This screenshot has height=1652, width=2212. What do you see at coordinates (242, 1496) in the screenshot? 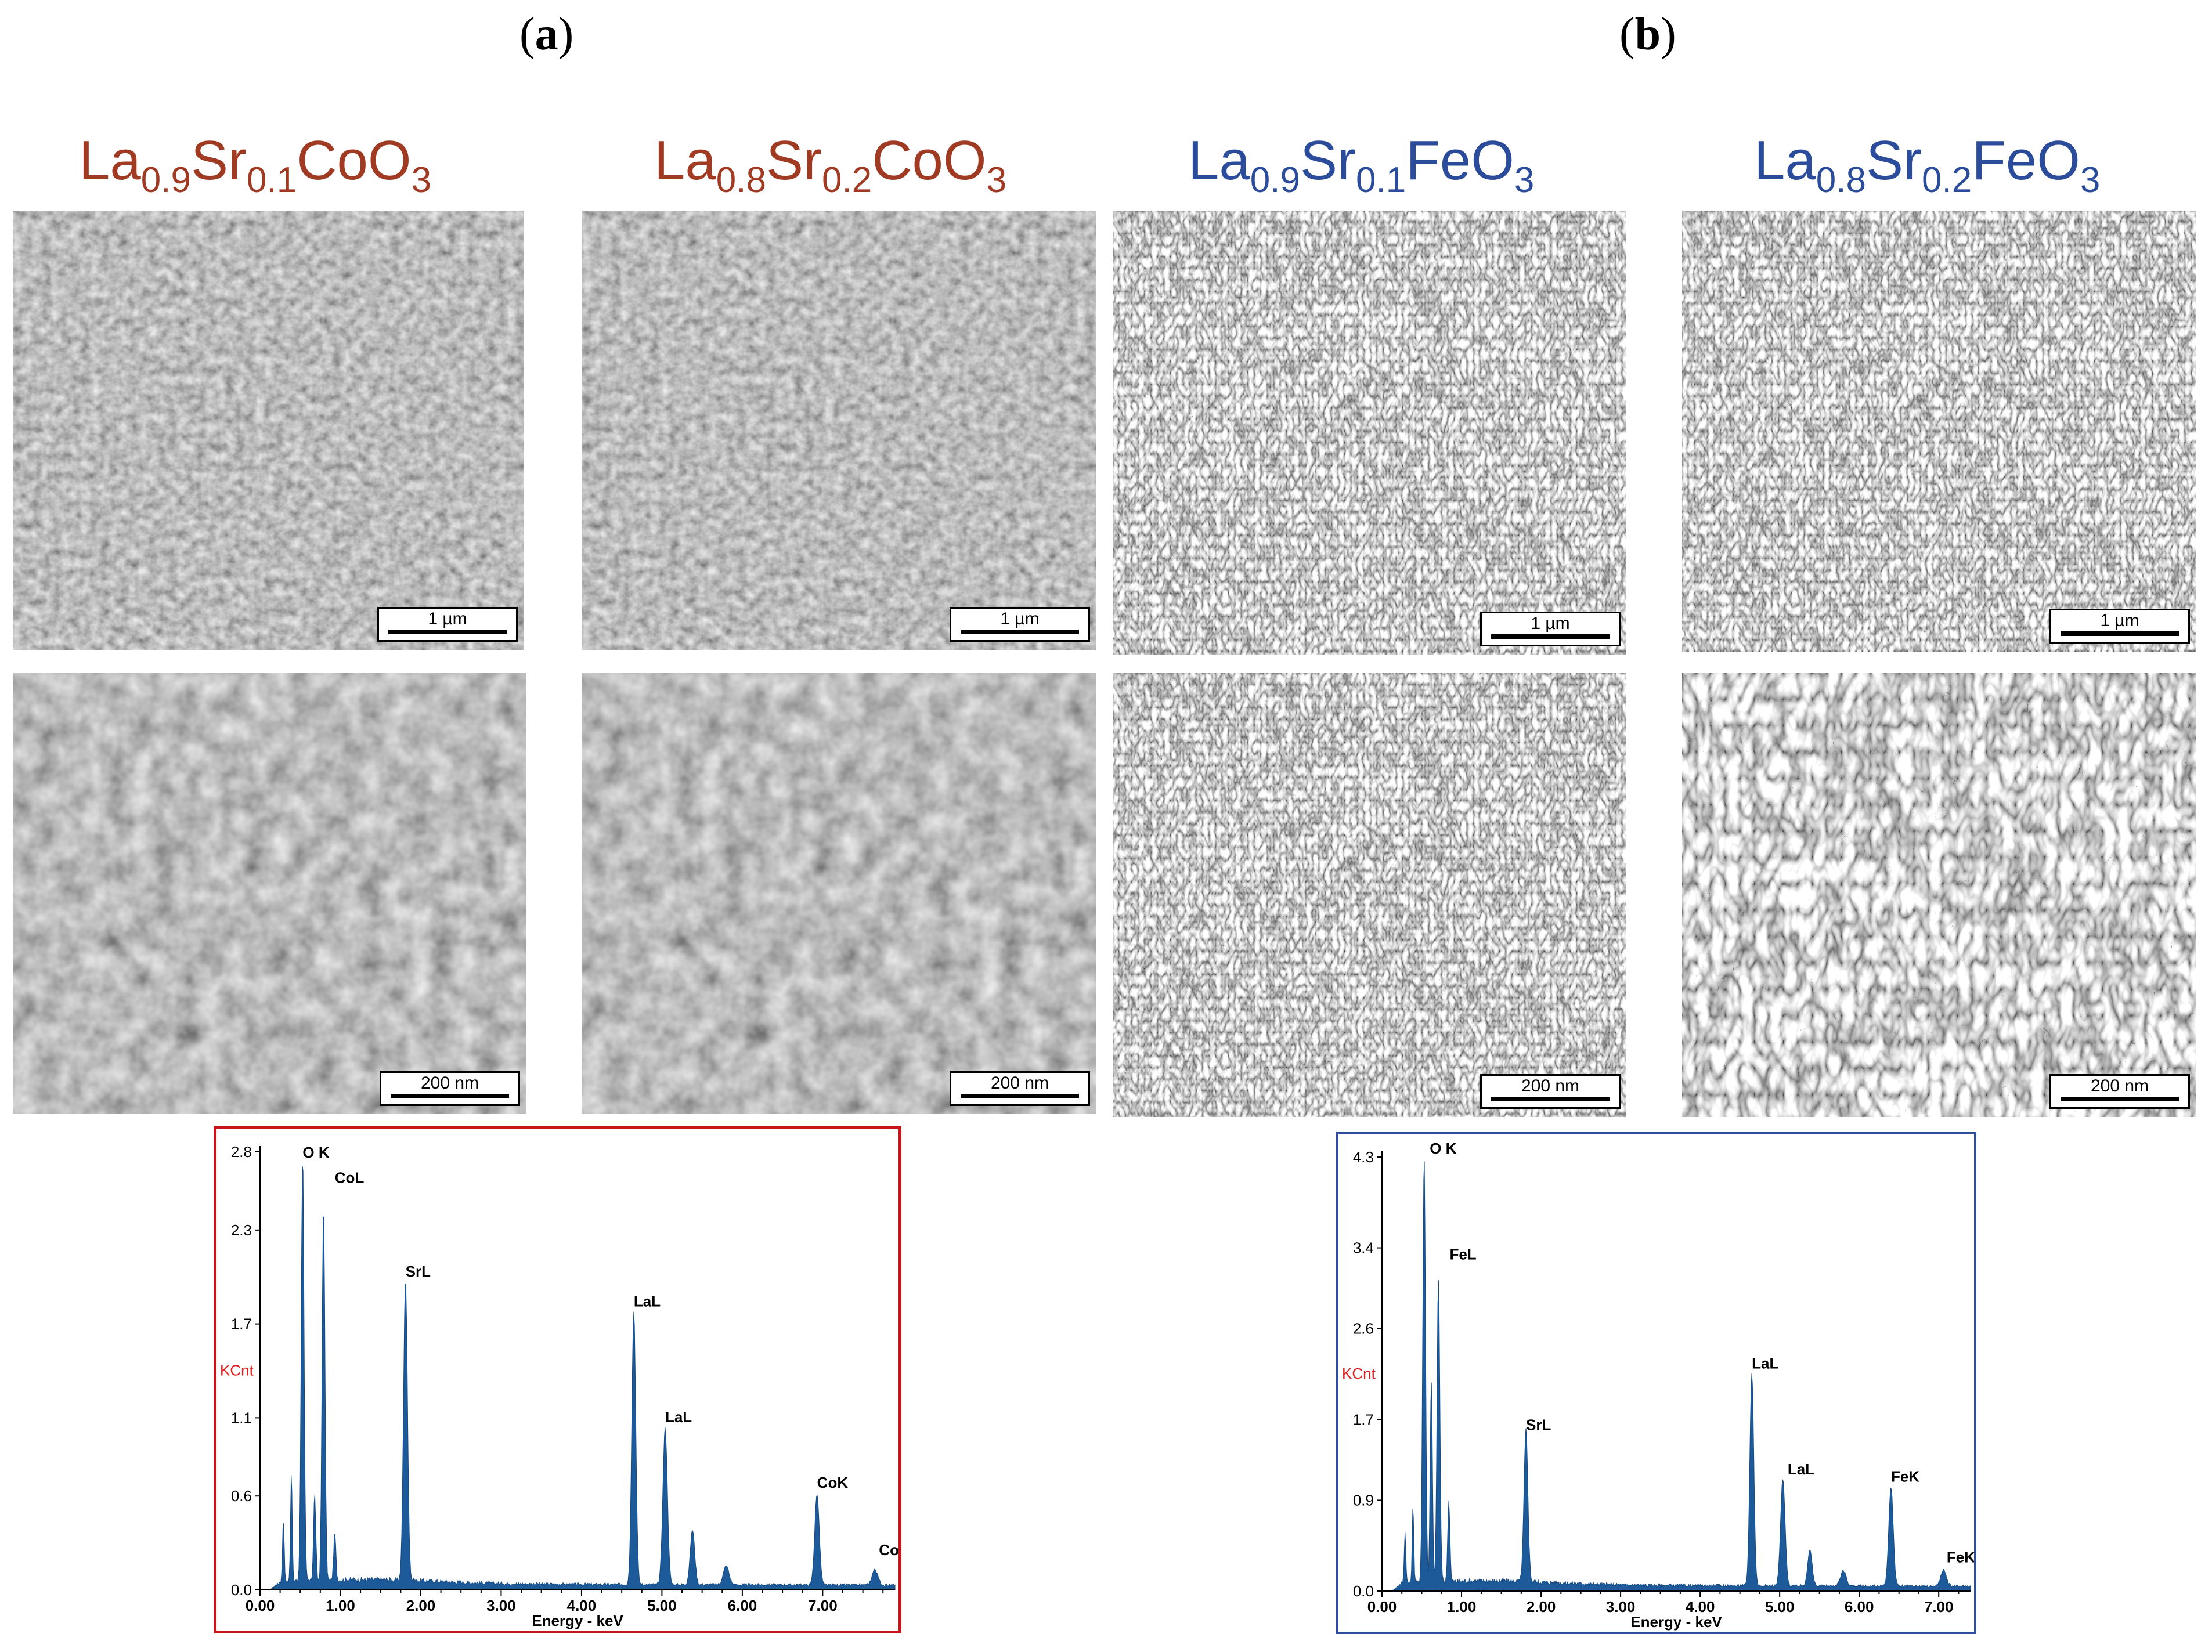
I see `y-tick-label: 0.6` at bounding box center [242, 1496].